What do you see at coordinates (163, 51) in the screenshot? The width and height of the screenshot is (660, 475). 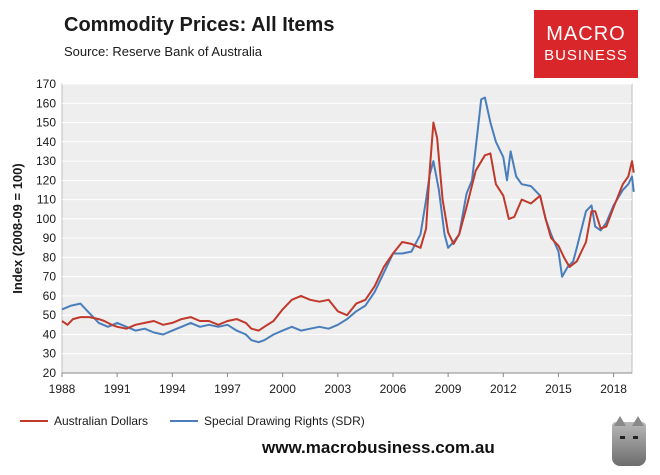 I see `chart-source: Source: Reserve Bank of Australia` at bounding box center [163, 51].